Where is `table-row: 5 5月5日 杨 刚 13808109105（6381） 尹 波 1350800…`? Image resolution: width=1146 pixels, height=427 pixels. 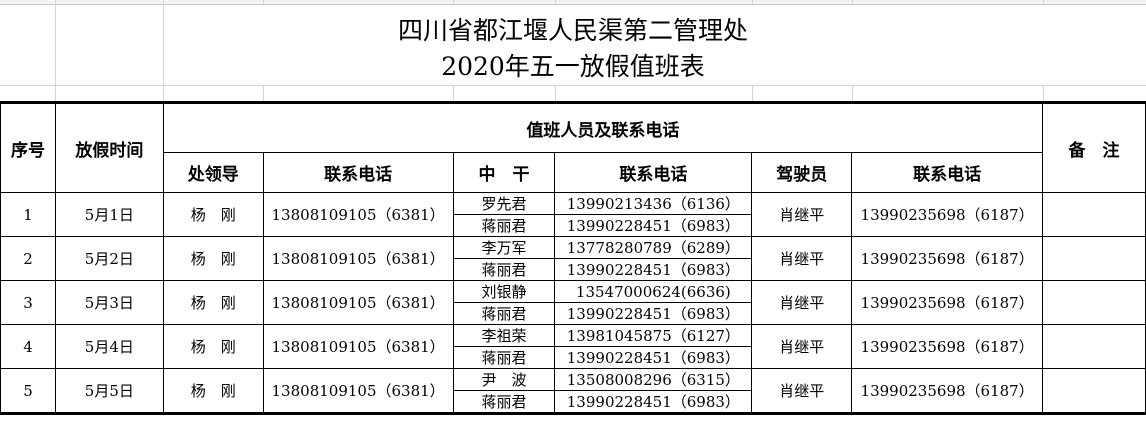 table-row: 5 5月5日 杨 刚 13808109105（6381） 尹 波 1350800… is located at coordinates (573, 391).